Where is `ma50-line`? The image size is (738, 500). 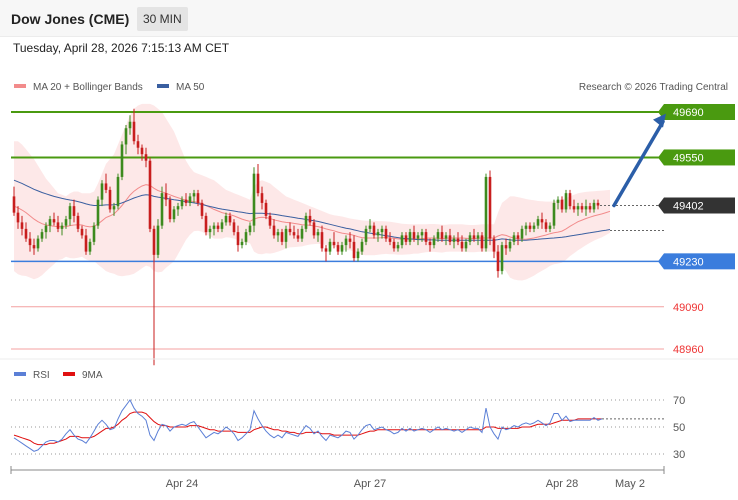
ma50-line is located at coordinates (312, 210).